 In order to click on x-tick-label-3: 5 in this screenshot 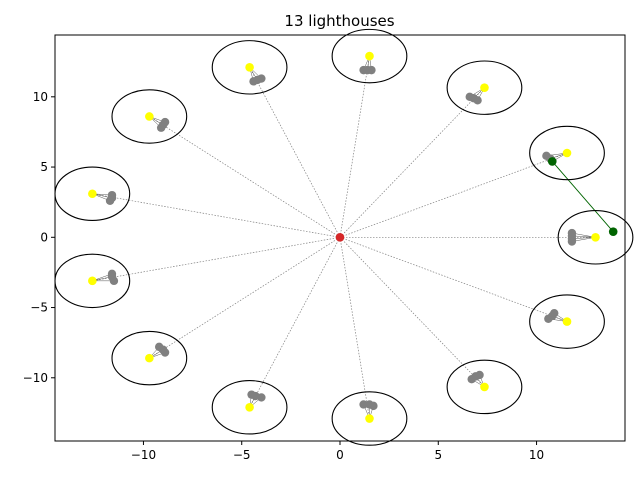, I will do `click(438, 455)`.